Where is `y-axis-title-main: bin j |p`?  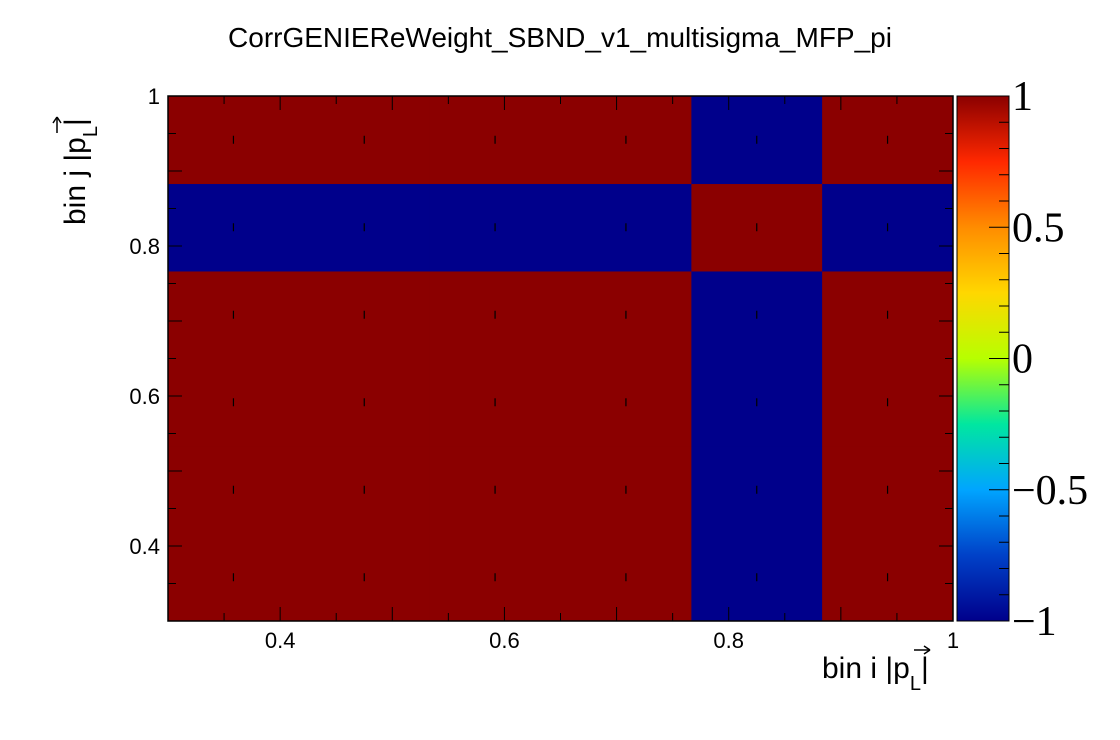 y-axis-title-main: bin j |p is located at coordinates (75, 181).